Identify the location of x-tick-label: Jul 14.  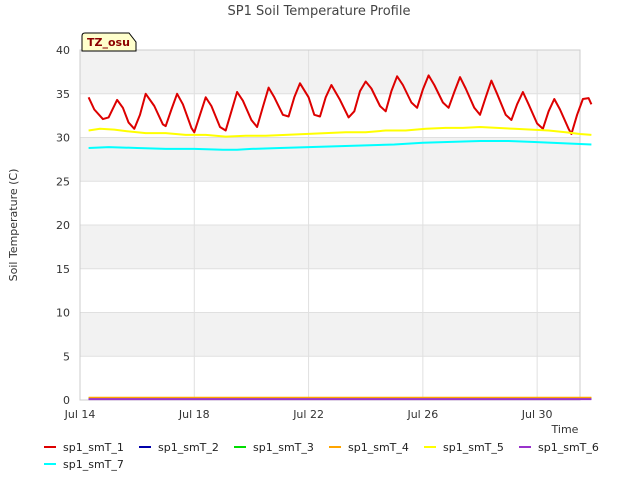
(80, 414).